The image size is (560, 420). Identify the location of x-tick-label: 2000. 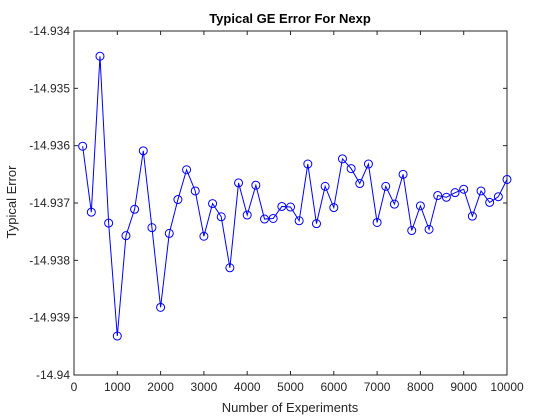
(160, 387).